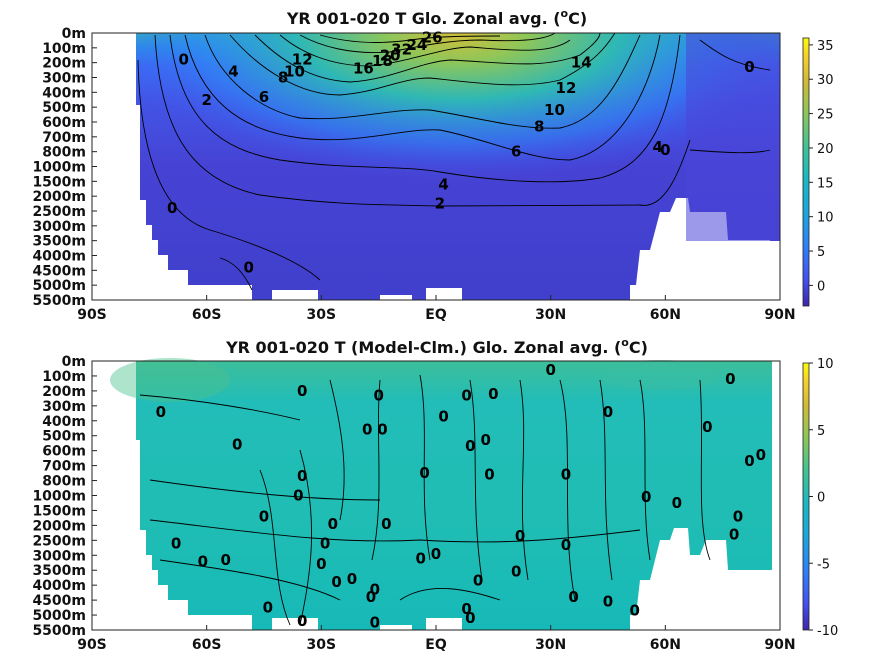  What do you see at coordinates (64, 108) in the screenshot?
I see `y-tick-label: 500m` at bounding box center [64, 108].